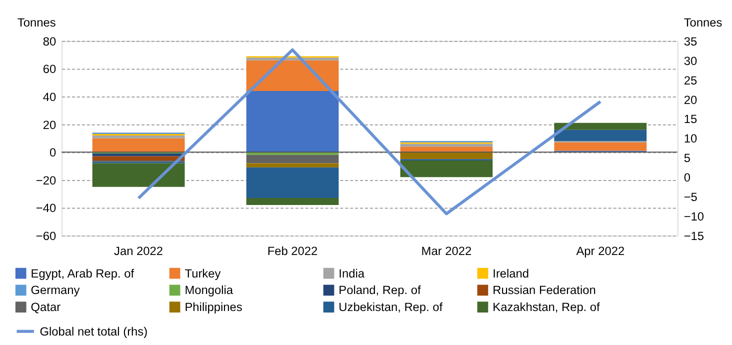 The image size is (732, 345). I want to click on y2-tick-label: 25, so click(691, 80).